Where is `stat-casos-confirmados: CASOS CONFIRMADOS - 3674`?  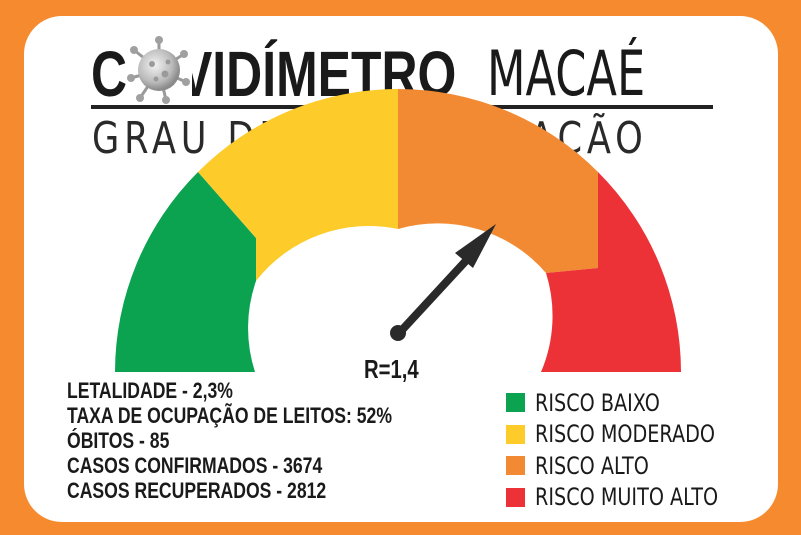
stat-casos-confirmados: CASOS CONFIRMADOS - 3674 is located at coordinates (195, 465).